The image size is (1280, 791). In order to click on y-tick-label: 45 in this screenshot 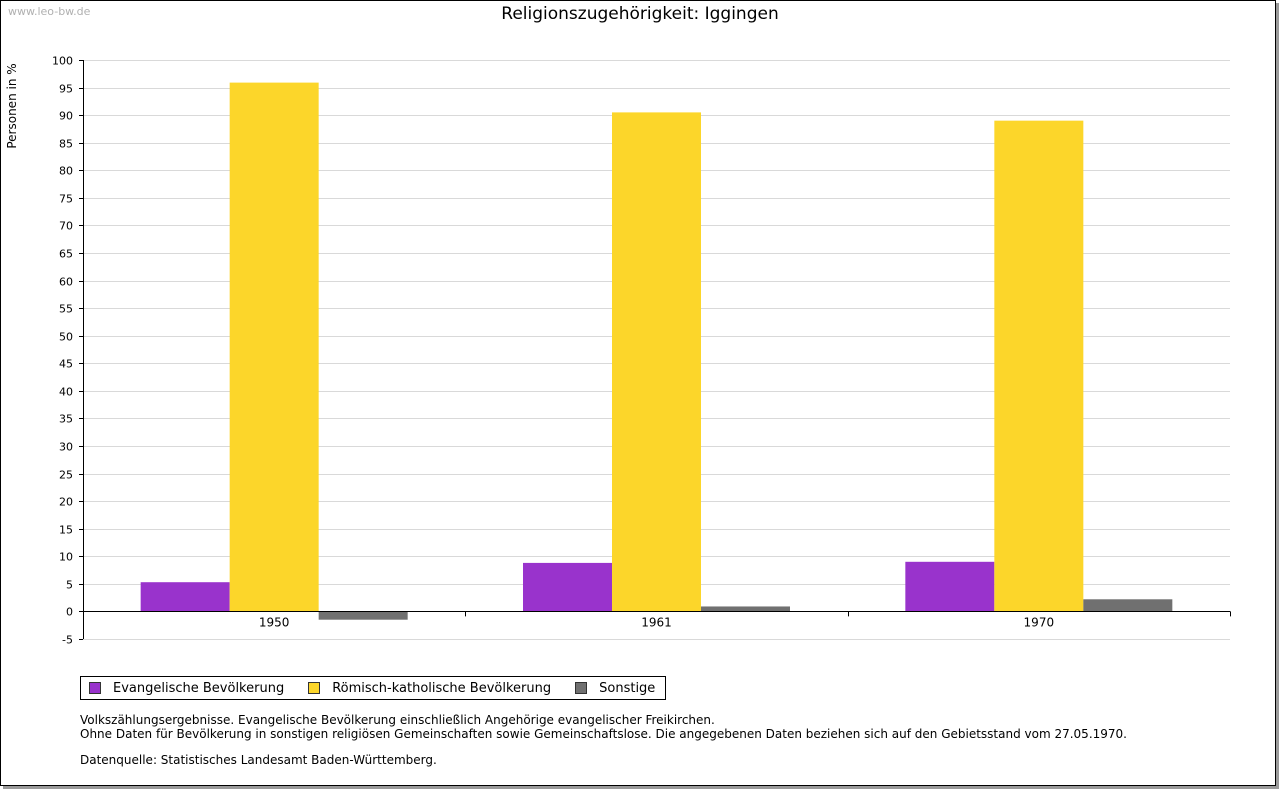, I will do `click(66, 364)`.